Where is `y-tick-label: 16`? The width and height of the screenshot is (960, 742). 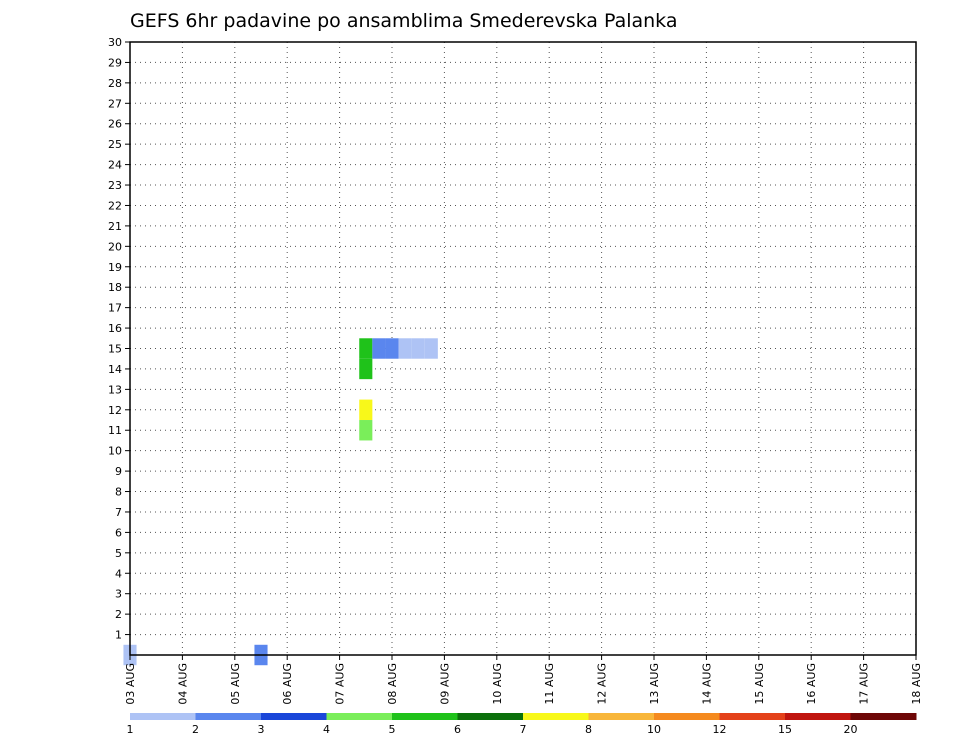
y-tick-label: 16 is located at coordinates (115, 328).